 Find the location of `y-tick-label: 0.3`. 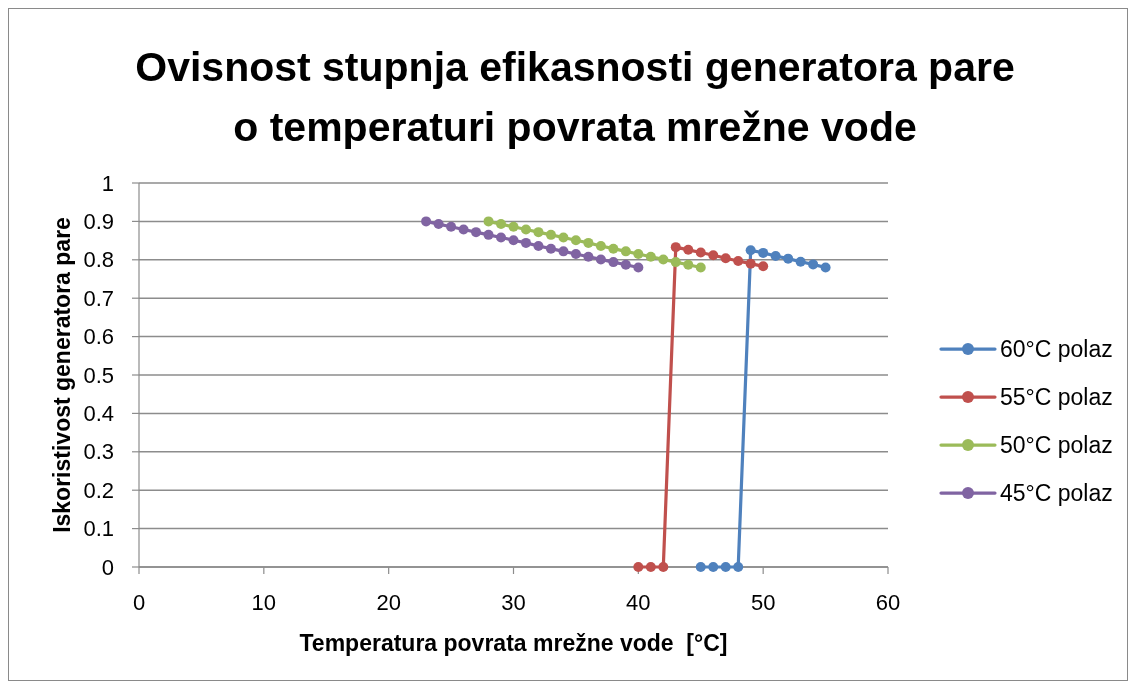

y-tick-label: 0.3 is located at coordinates (98, 452).